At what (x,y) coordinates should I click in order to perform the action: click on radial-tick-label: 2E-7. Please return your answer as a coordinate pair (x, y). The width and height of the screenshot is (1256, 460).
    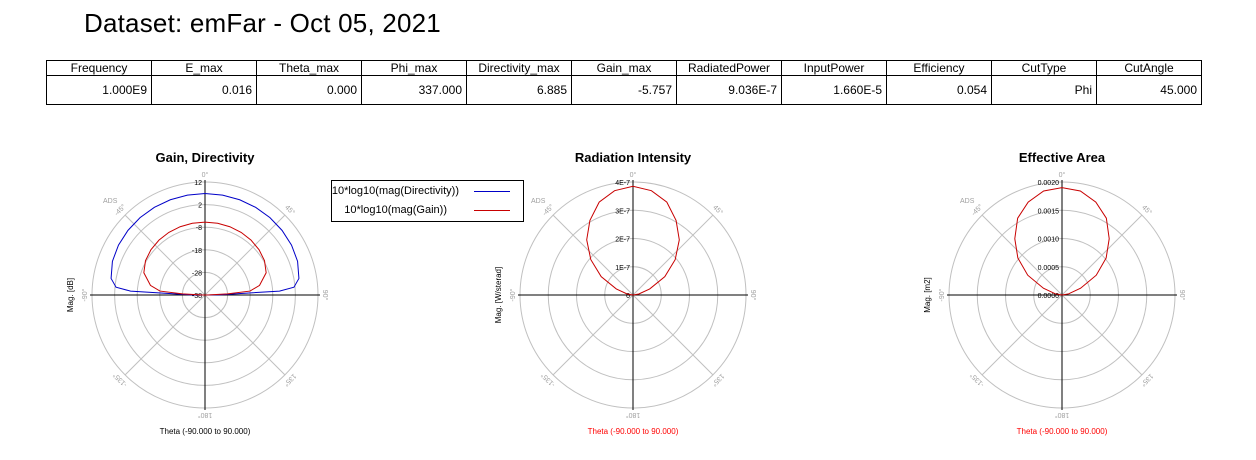
    Looking at the image, I should click on (622, 240).